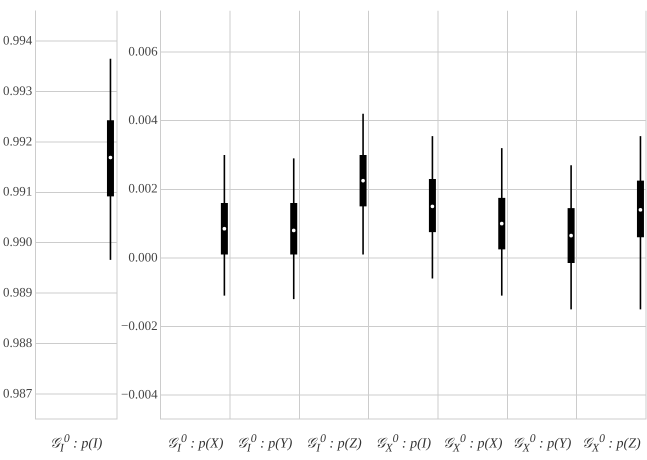 The image size is (647, 460). Describe the element at coordinates (143, 188) in the screenshot. I see `y-tick-label: 0.002` at that location.